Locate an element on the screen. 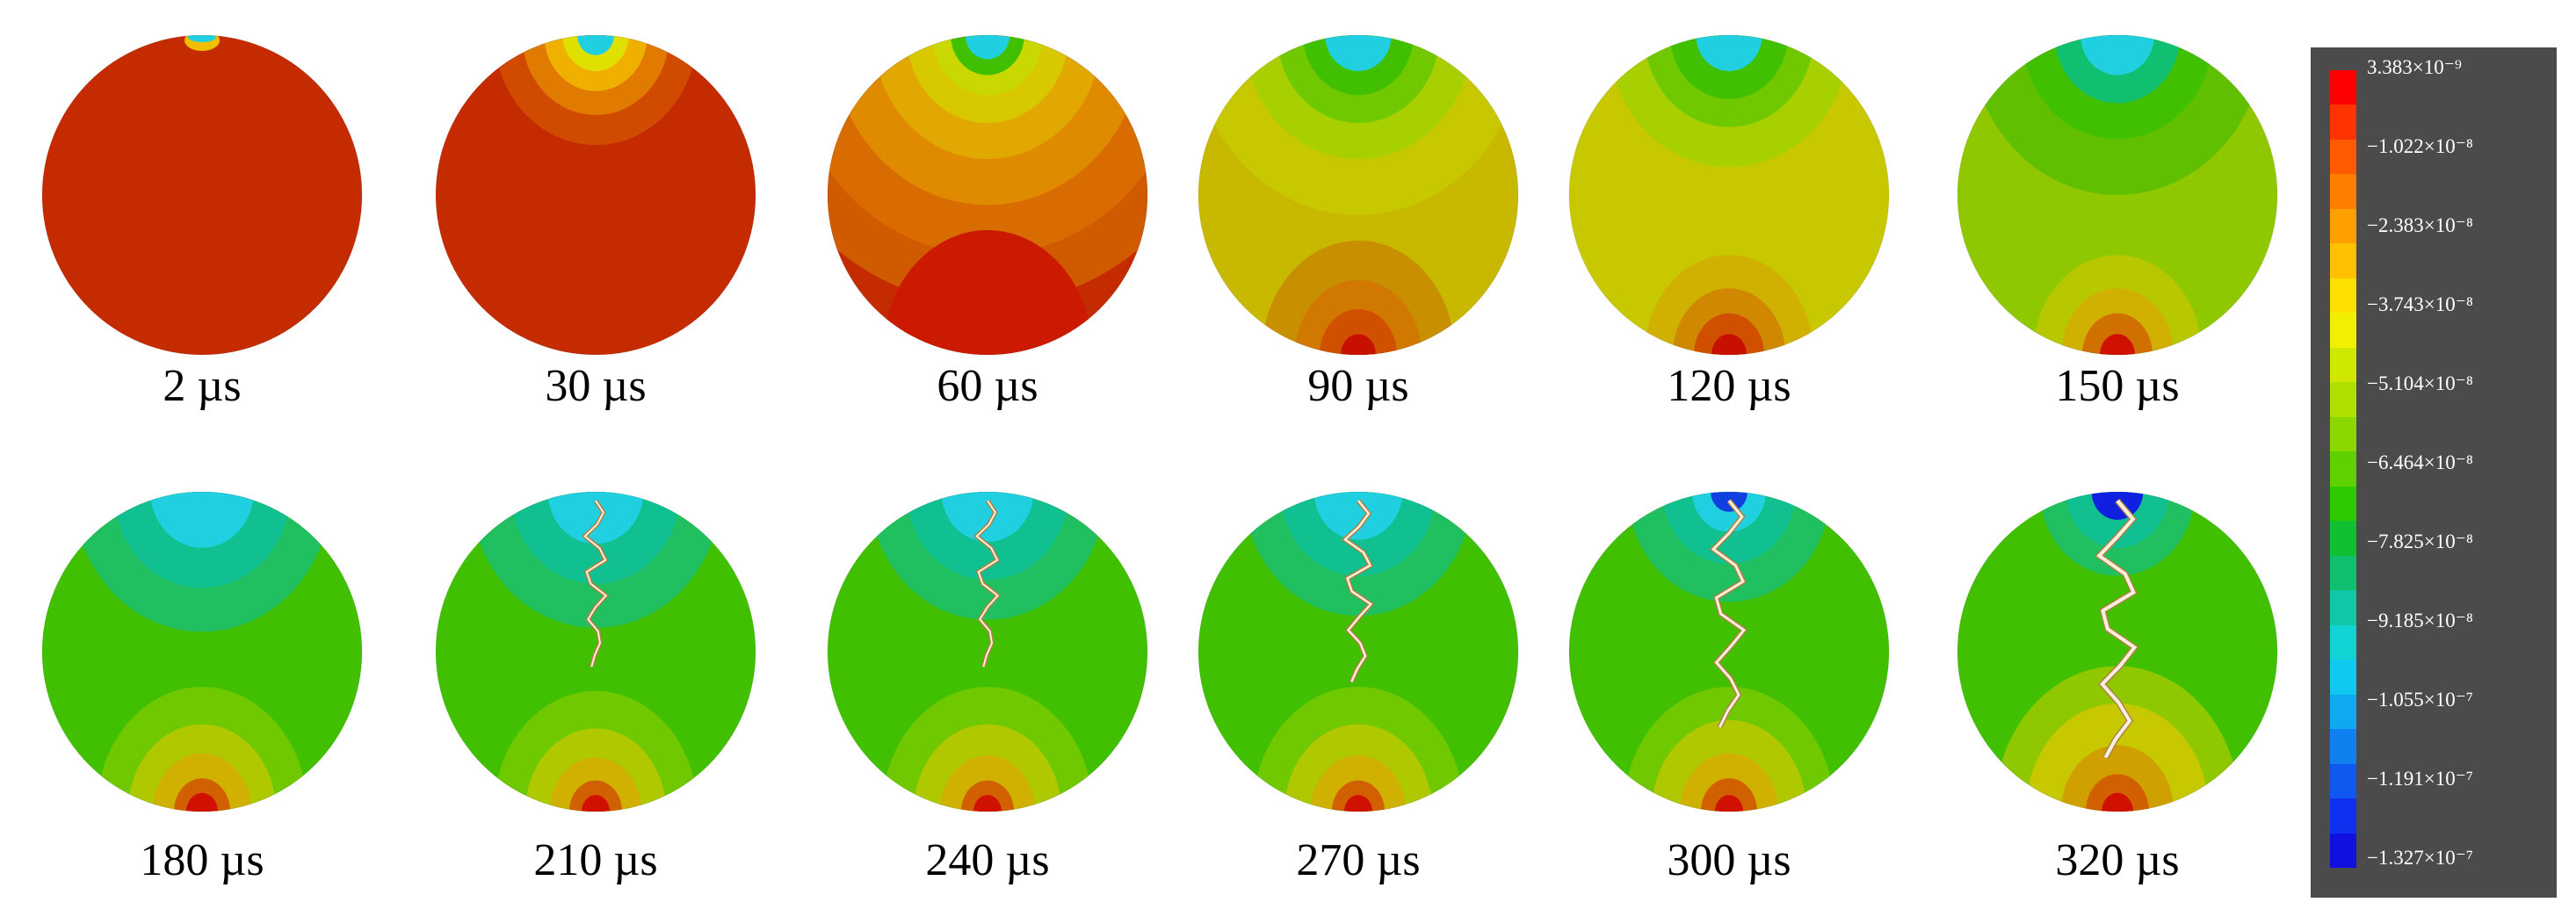 The height and width of the screenshot is (924, 2576). legend-tick-label: 3.383×10⁻⁹ is located at coordinates (2414, 67).